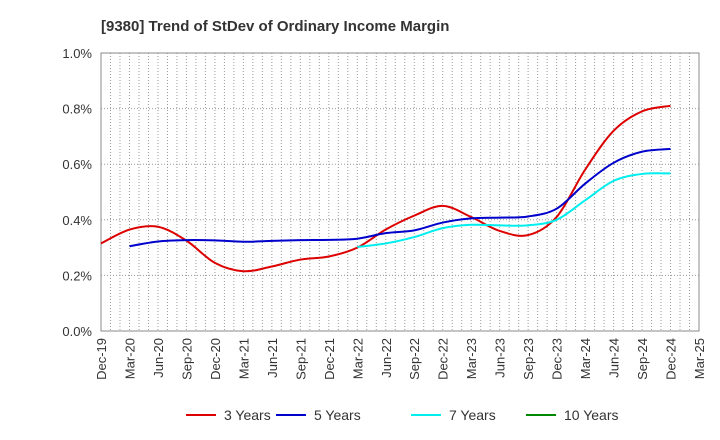 This screenshot has height=440, width=720. I want to click on x-tick-label: Mar-20, so click(129, 358).